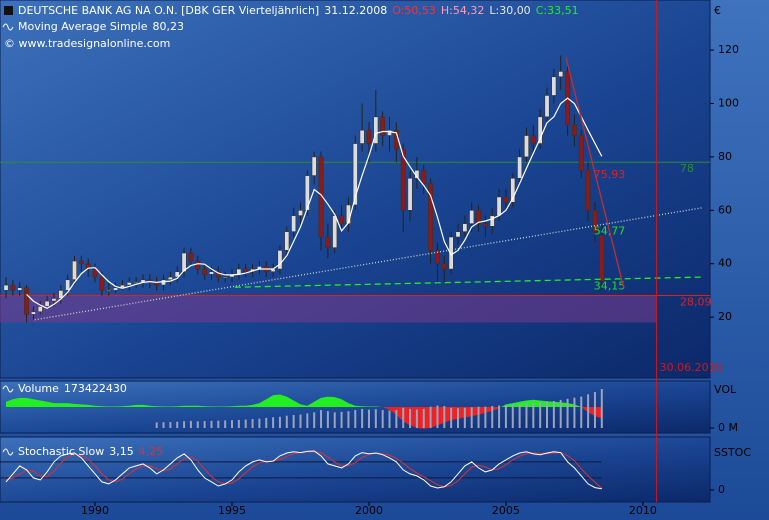 This screenshot has width=769, height=520. Describe the element at coordinates (462, 10) in the screenshot. I see `ohlc-label: H:54,32` at that location.